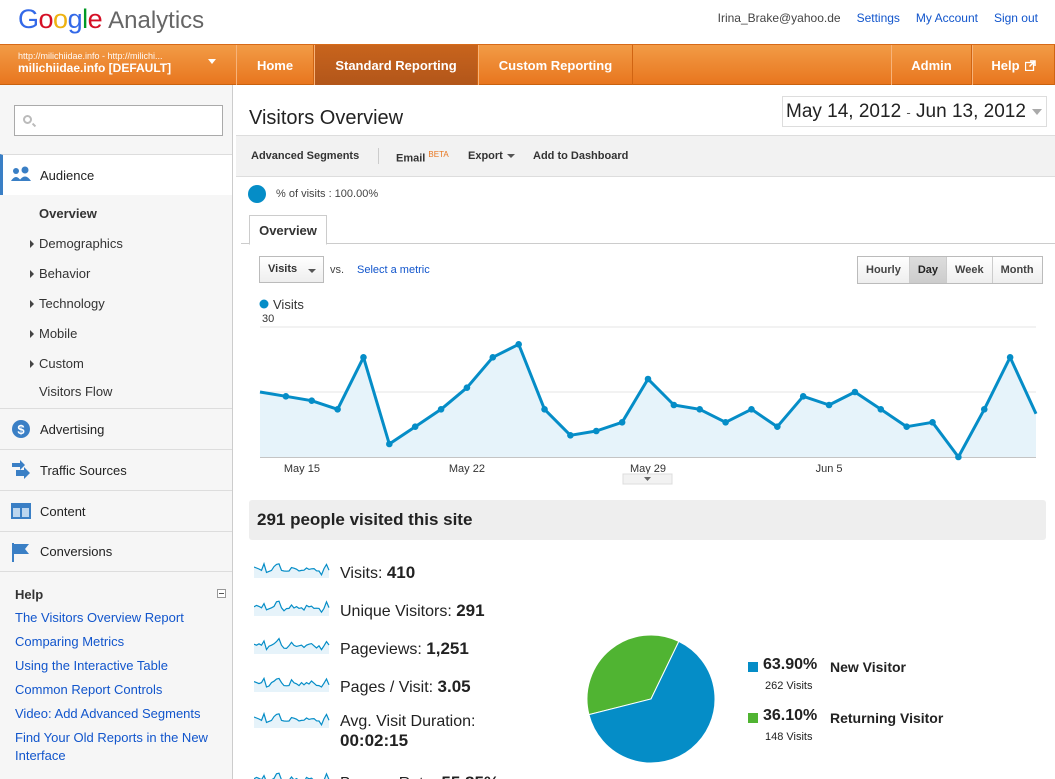  What do you see at coordinates (491, 156) in the screenshot?
I see `export-button: Export` at bounding box center [491, 156].